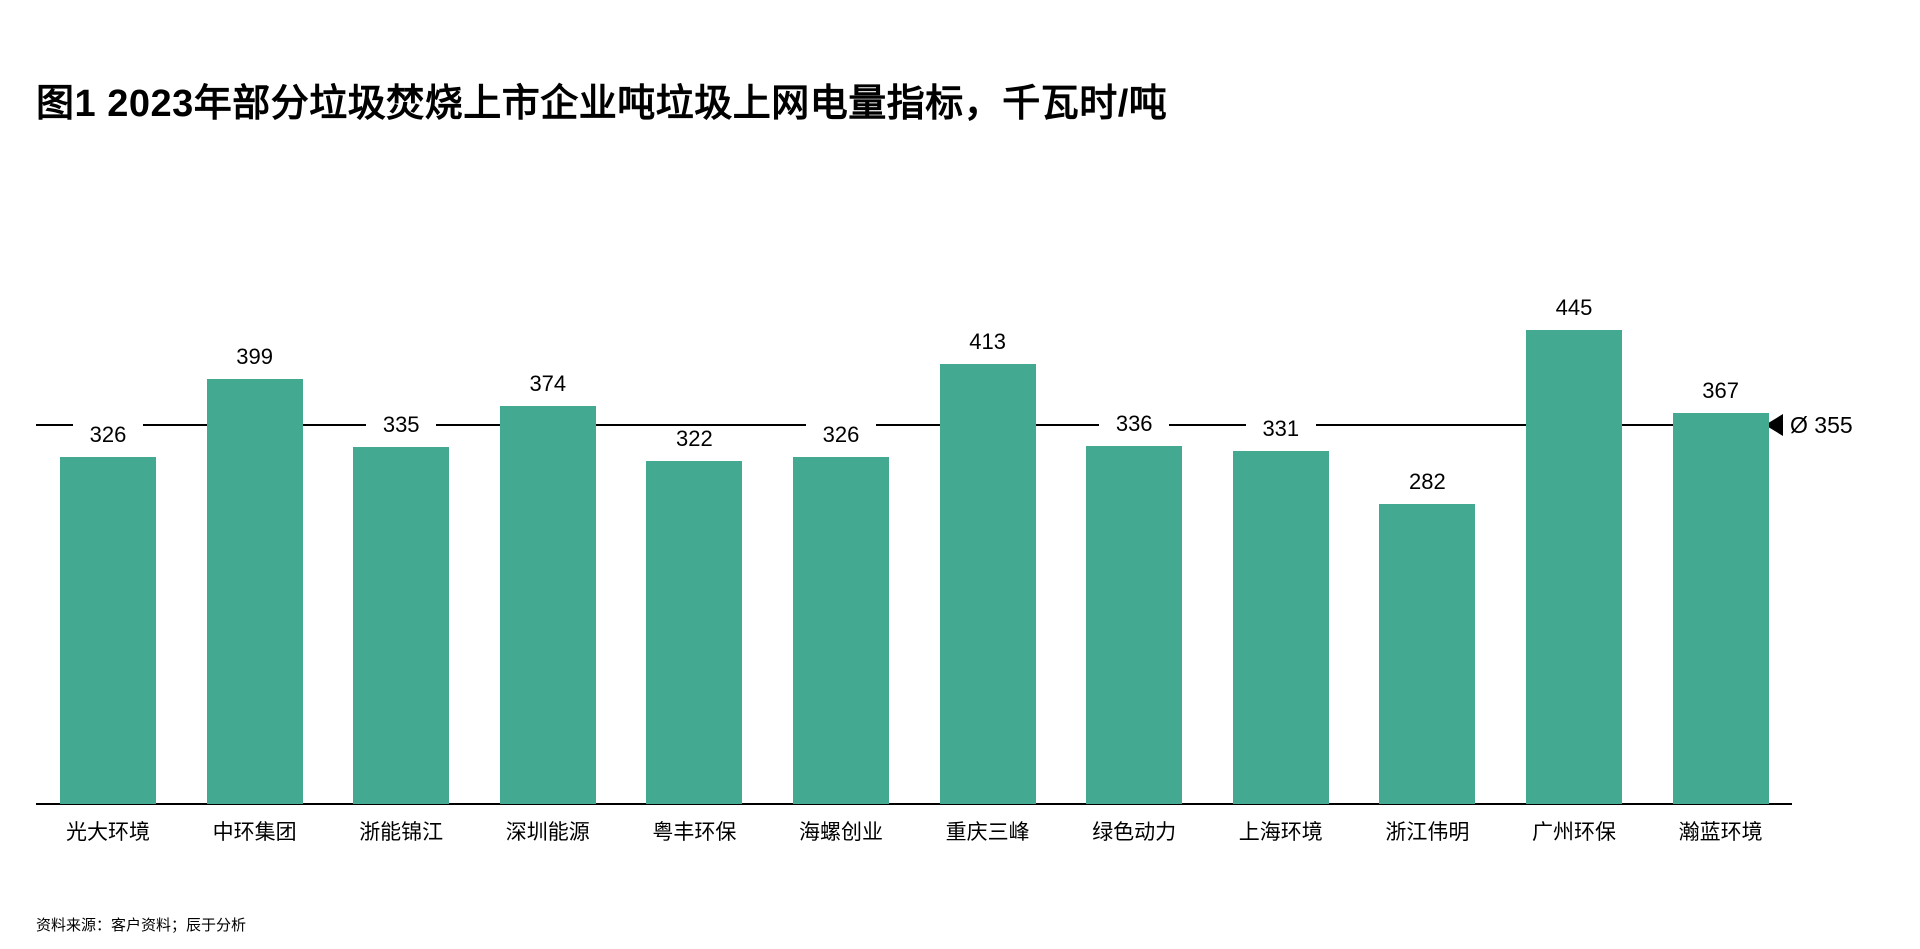  Describe the element at coordinates (254, 832) in the screenshot. I see `category-label: 中环集团` at that location.